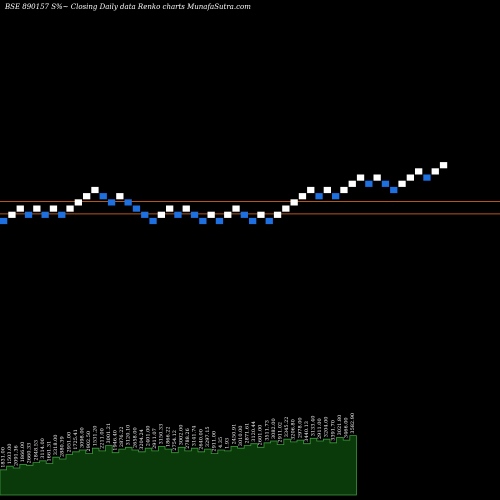  What do you see at coordinates (178, 465) in the screenshot?
I see `volume-area` at bounding box center [178, 465].